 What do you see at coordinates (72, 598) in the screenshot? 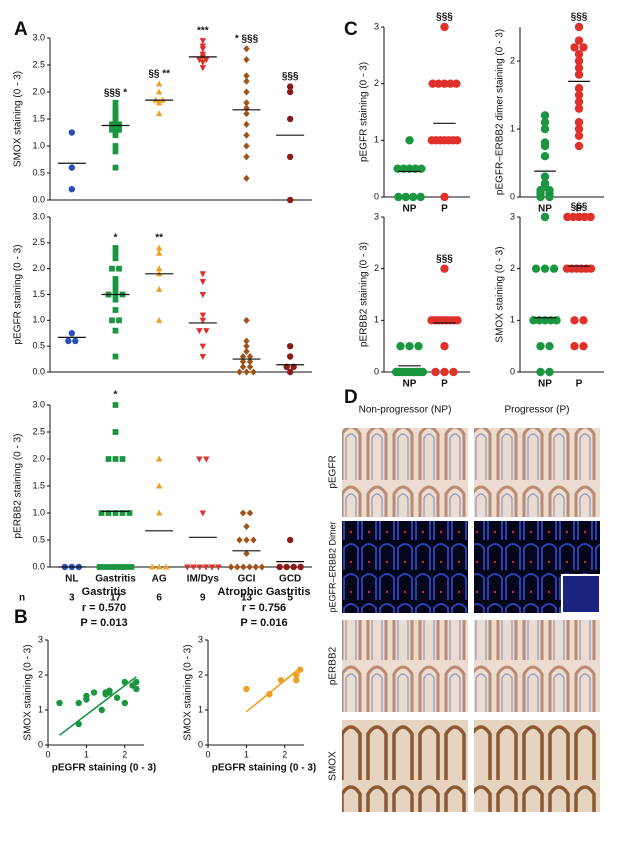
I see `n-label: 3` at bounding box center [72, 598].